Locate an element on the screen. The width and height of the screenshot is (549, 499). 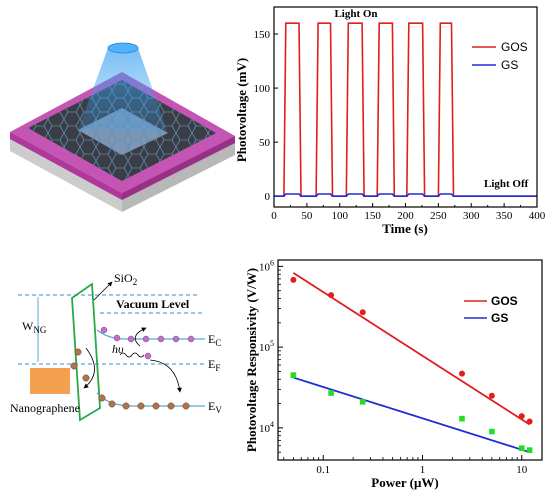
chart1-x-axis-label: Time (s) is located at coordinates (405, 228).